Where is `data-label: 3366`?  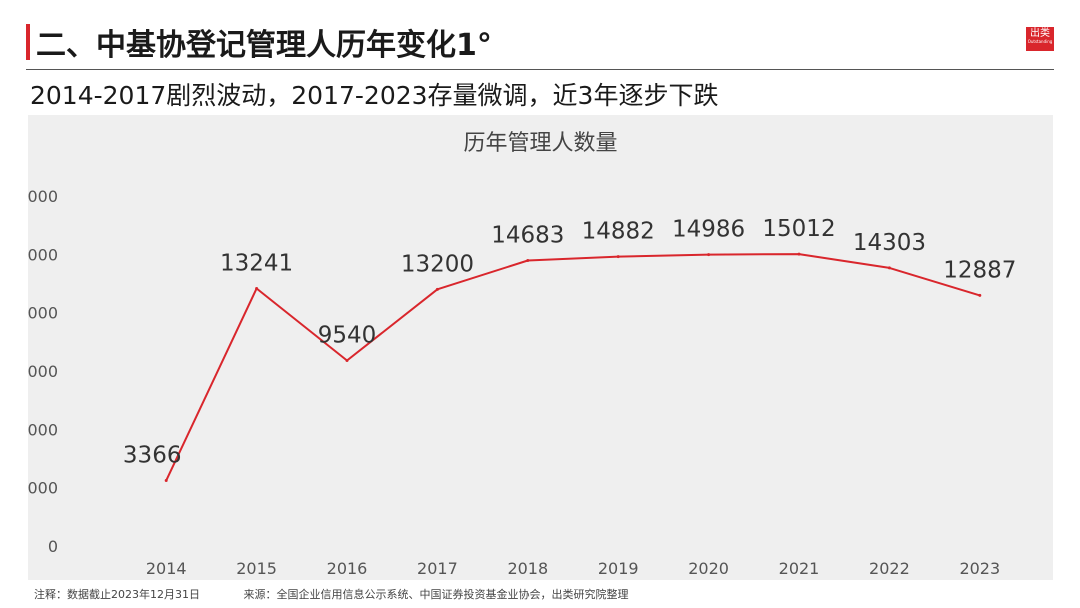
data-label: 3366 is located at coordinates (152, 456).